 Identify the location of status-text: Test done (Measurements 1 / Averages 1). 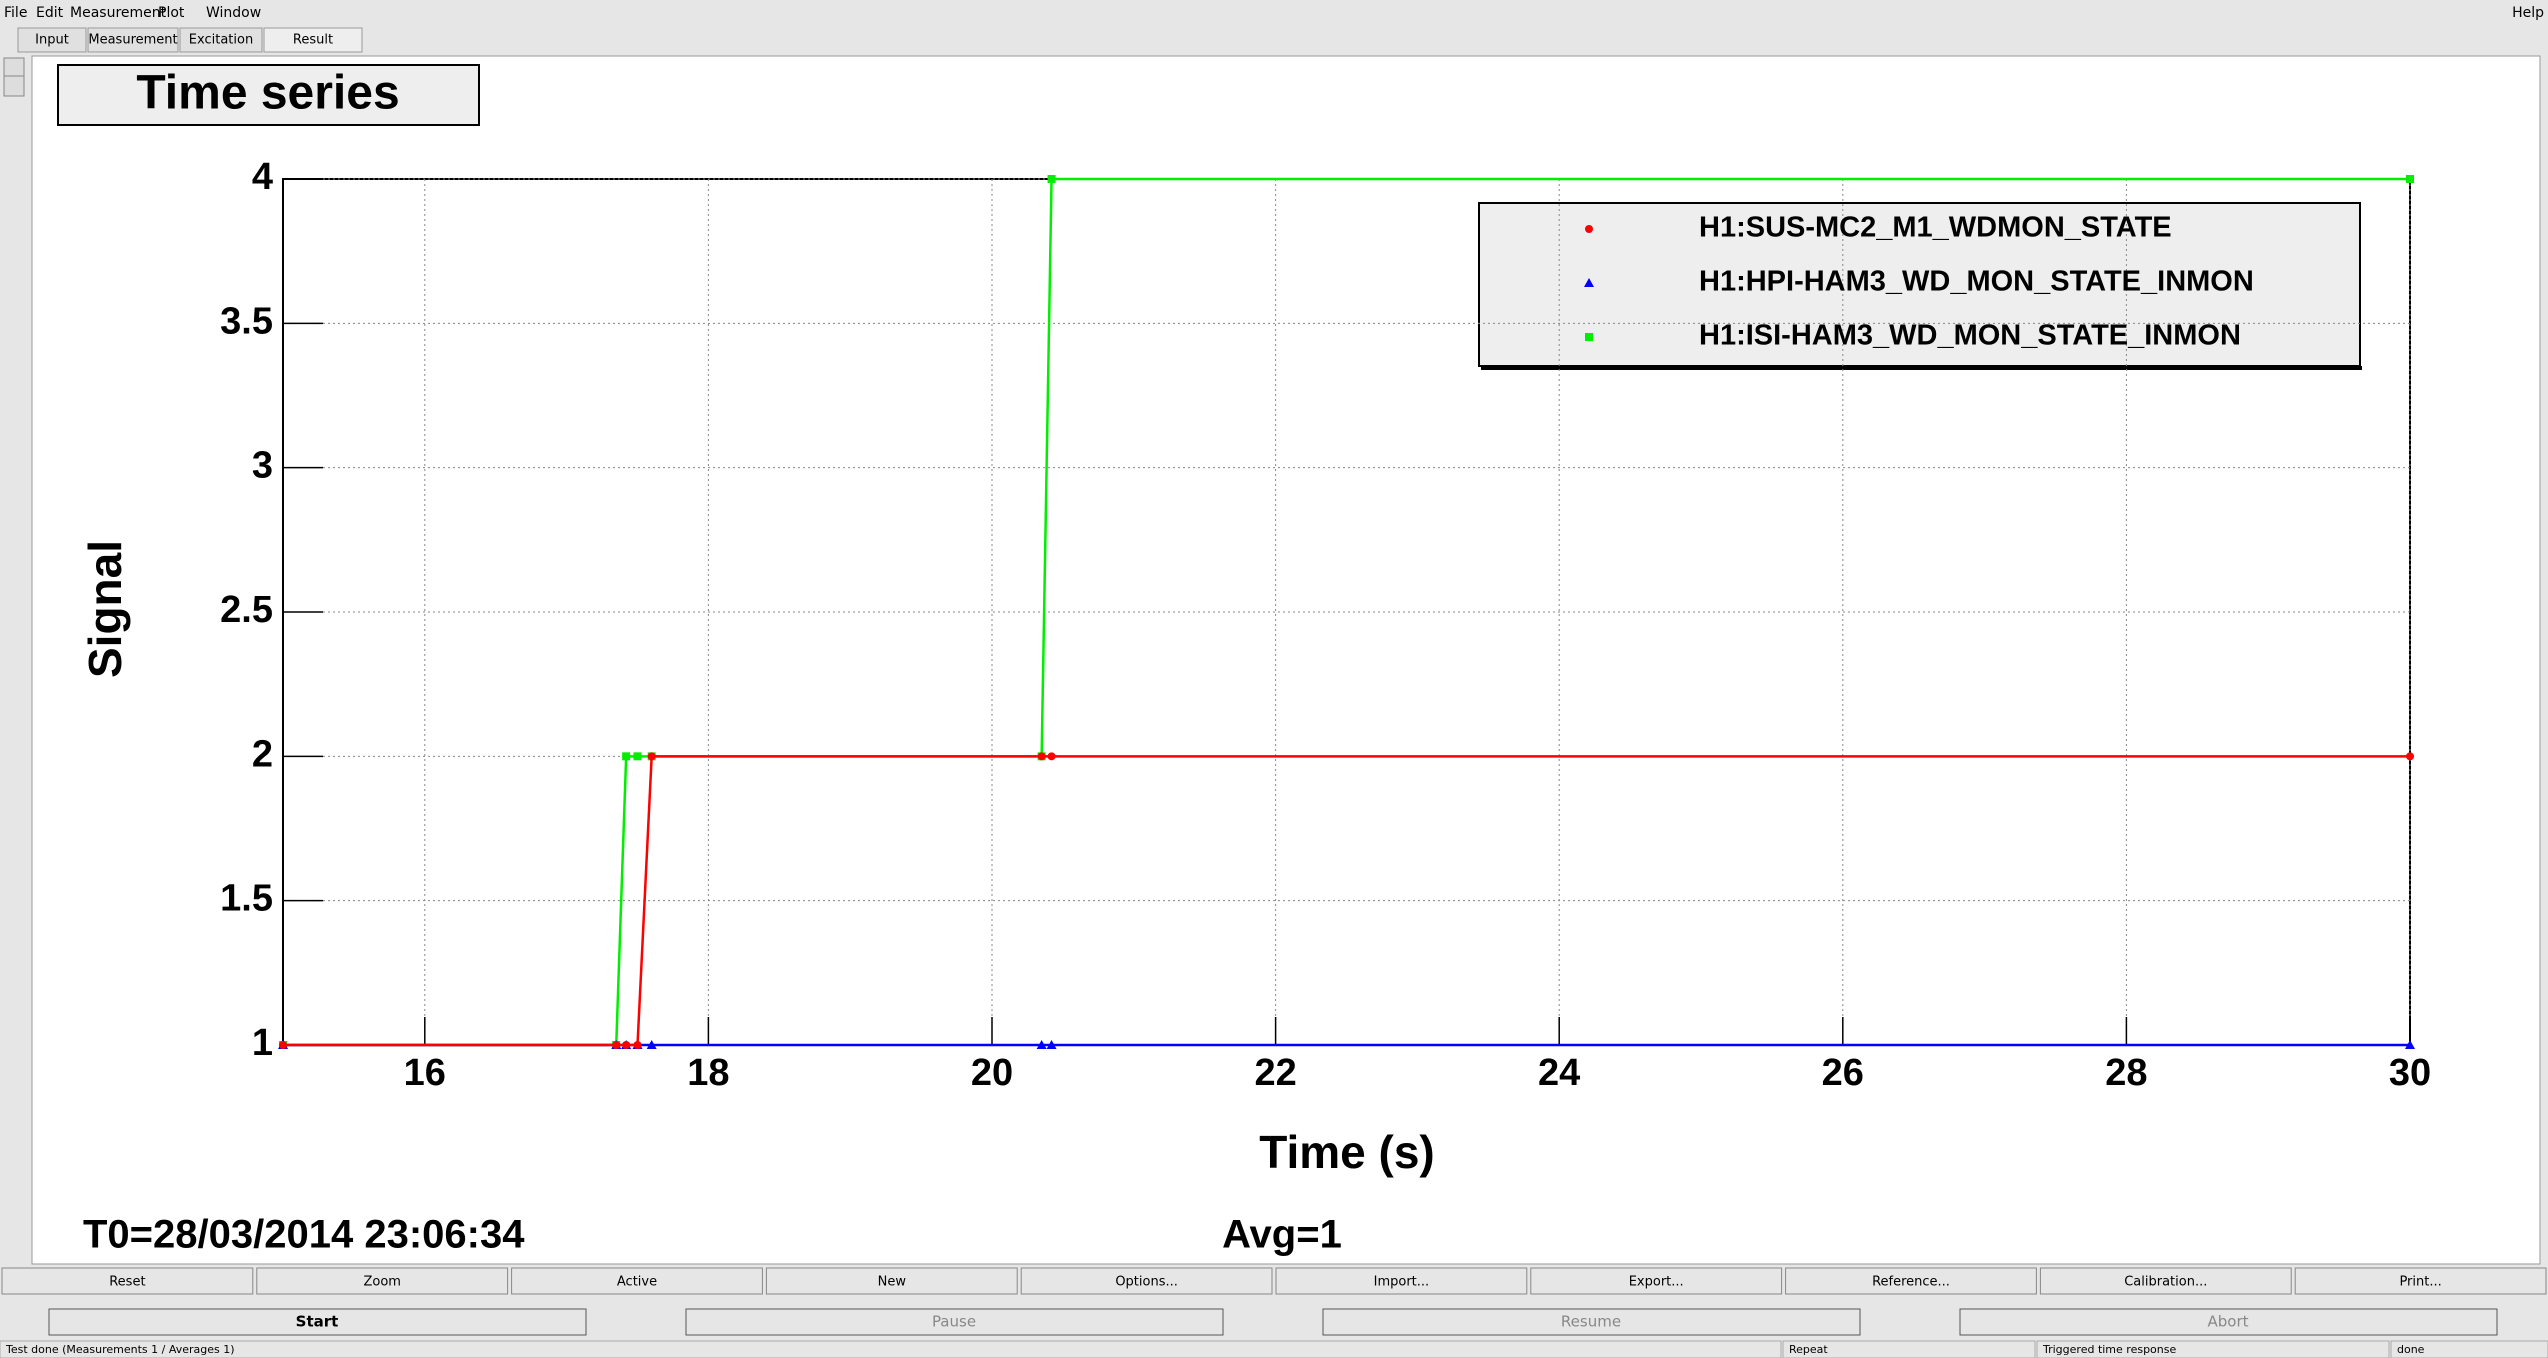
(120, 1349).